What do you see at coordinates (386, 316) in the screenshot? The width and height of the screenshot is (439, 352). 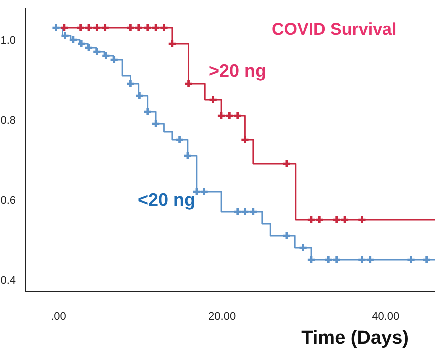 I see `x-tick-label: 40.00` at bounding box center [386, 316].